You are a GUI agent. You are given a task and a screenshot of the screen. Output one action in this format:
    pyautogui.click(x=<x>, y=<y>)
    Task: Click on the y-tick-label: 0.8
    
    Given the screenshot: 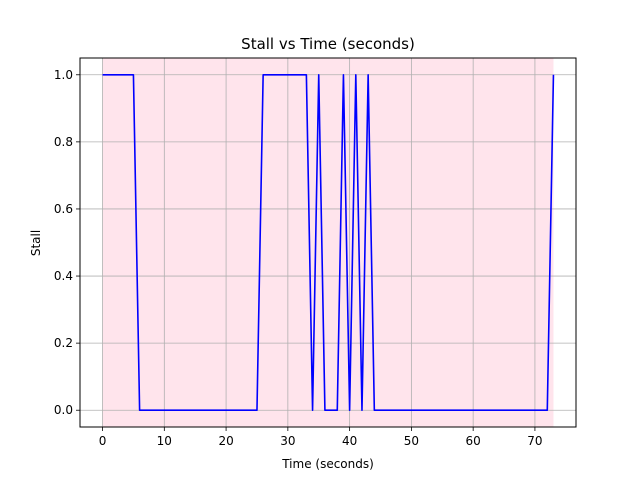 What is the action you would take?
    pyautogui.click(x=63, y=142)
    